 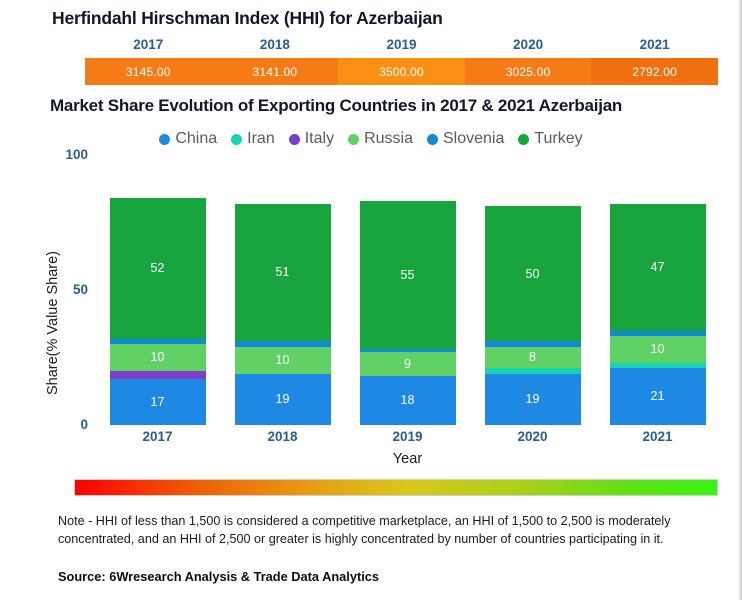 I want to click on hhi-value-bar: 3145.00 3141.00 3500.00 3025.00 2792.00, so click(x=401, y=71).